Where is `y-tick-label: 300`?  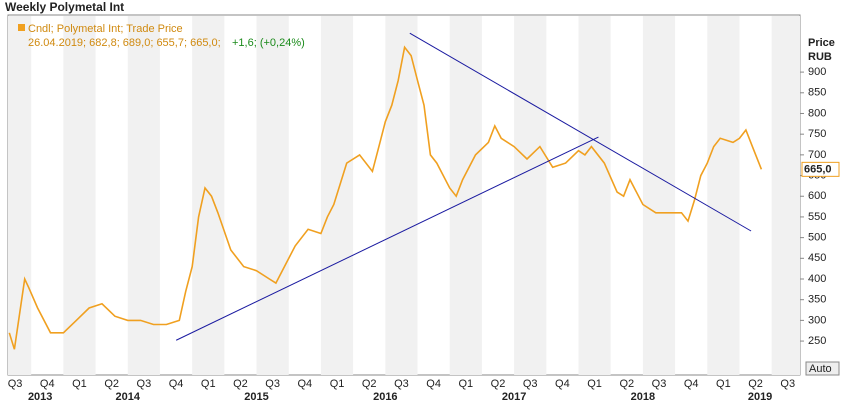
y-tick-label: 300 is located at coordinates (817, 320).